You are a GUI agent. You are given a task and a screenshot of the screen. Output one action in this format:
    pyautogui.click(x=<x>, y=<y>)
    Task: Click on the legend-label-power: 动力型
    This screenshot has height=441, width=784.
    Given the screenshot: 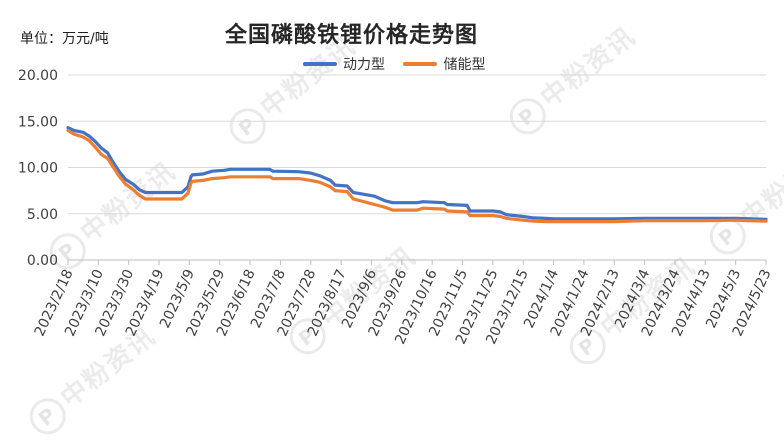 What is the action you would take?
    pyautogui.click(x=364, y=65)
    